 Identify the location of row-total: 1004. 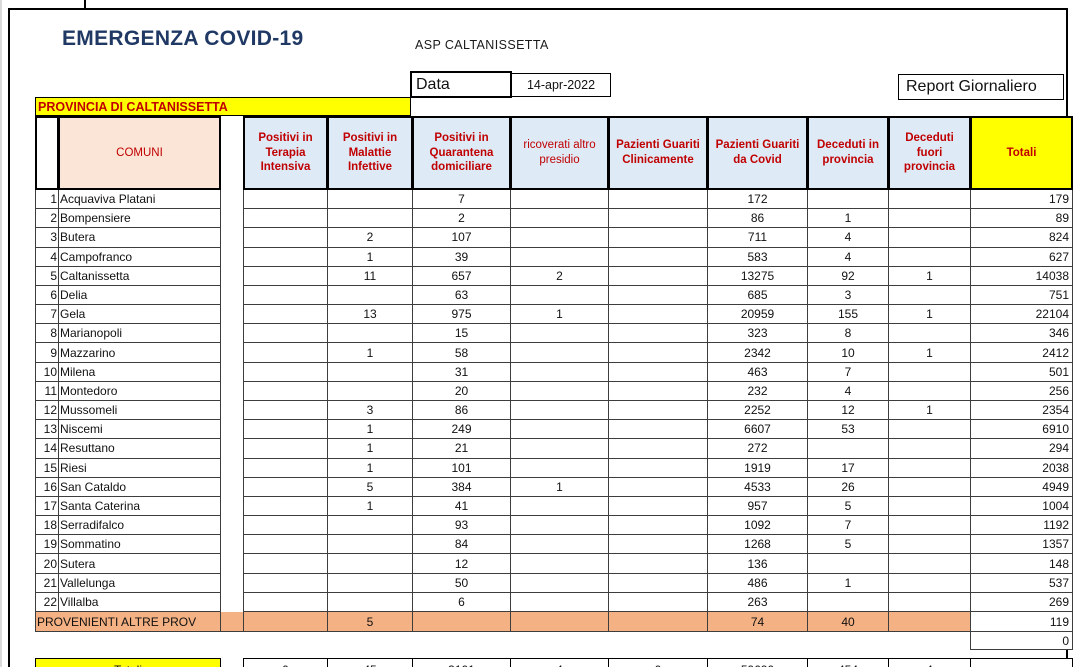
(1021, 506).